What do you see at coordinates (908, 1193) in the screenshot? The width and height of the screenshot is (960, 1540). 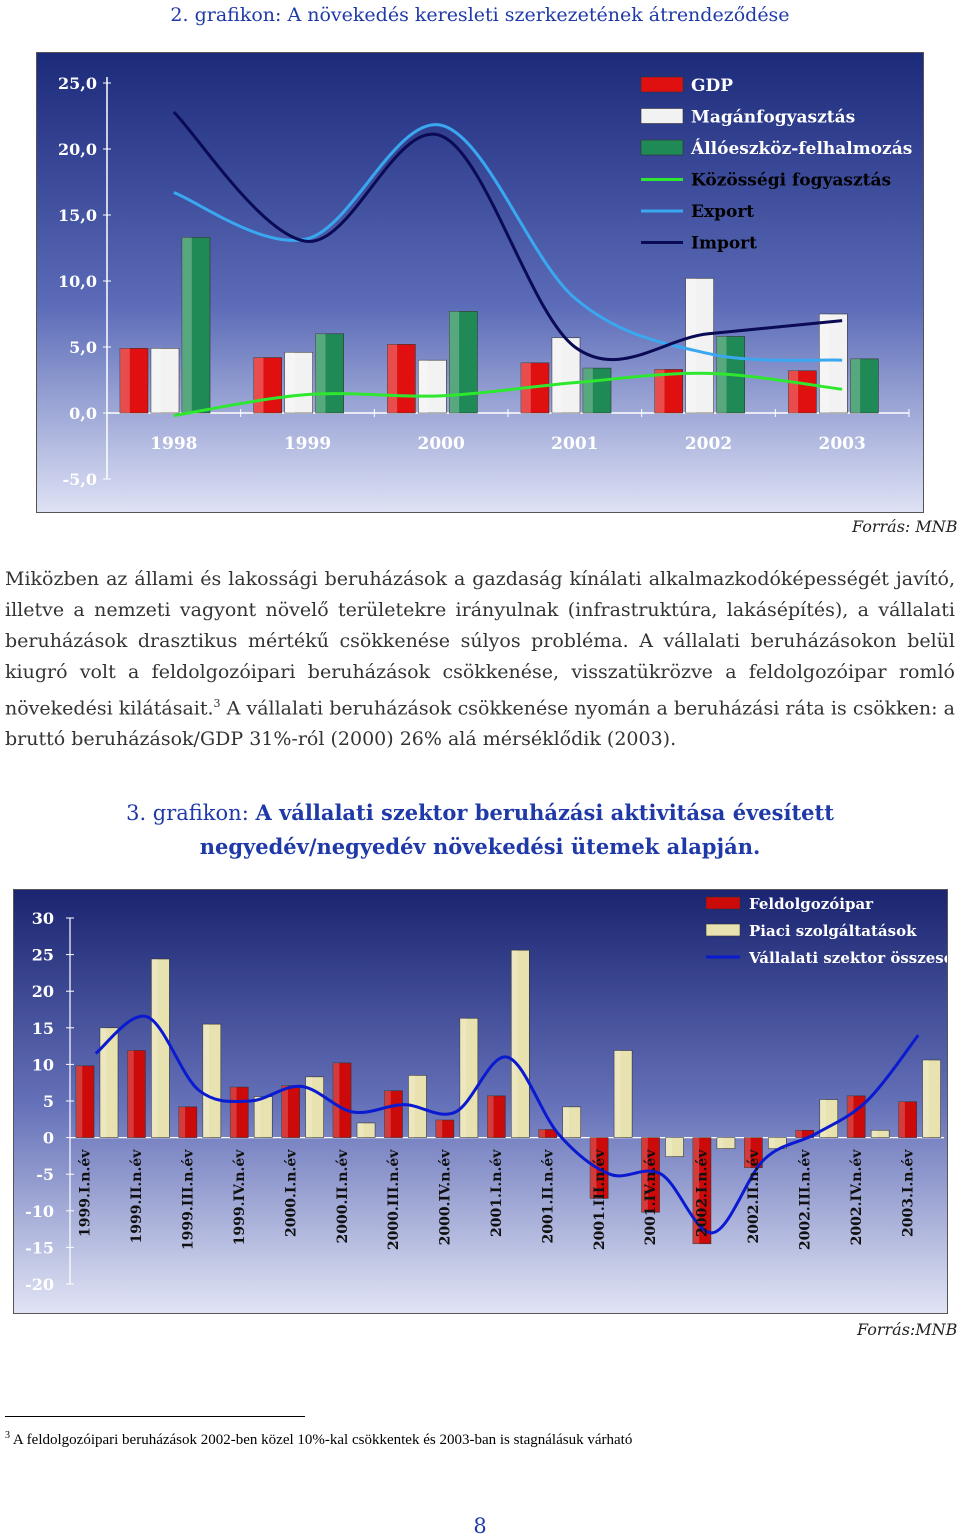 I see `x-tick-label: 2003.I.n.év` at bounding box center [908, 1193].